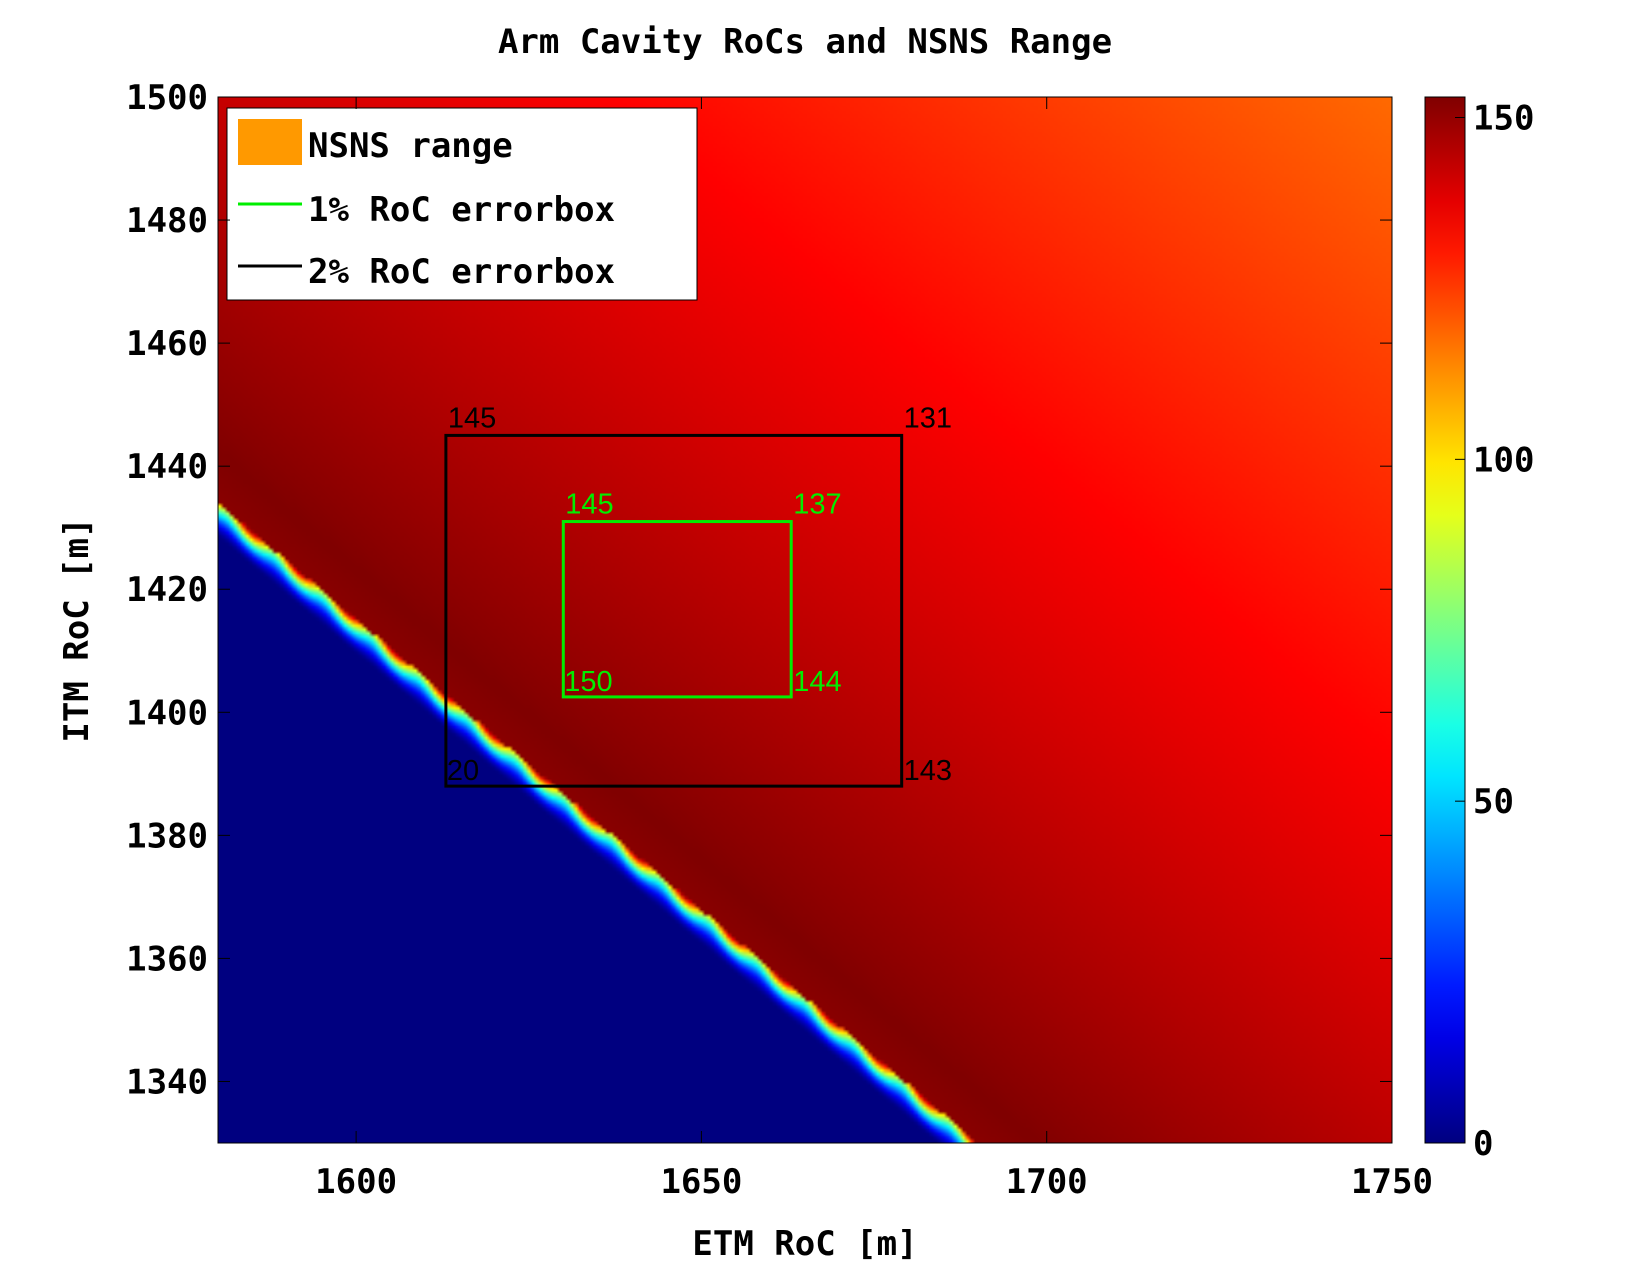  Describe the element at coordinates (589, 505) in the screenshot. I see `errorbox-1-corner-top-left: 145` at that location.